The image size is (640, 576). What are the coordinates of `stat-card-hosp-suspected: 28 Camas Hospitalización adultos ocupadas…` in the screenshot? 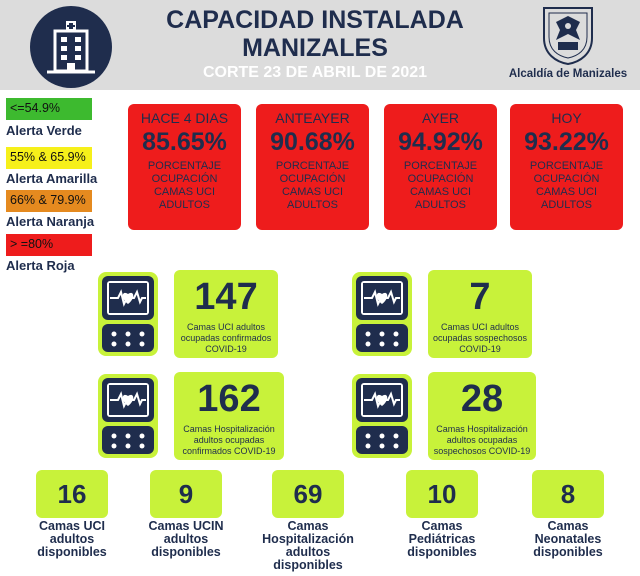 It's located at (482, 416).